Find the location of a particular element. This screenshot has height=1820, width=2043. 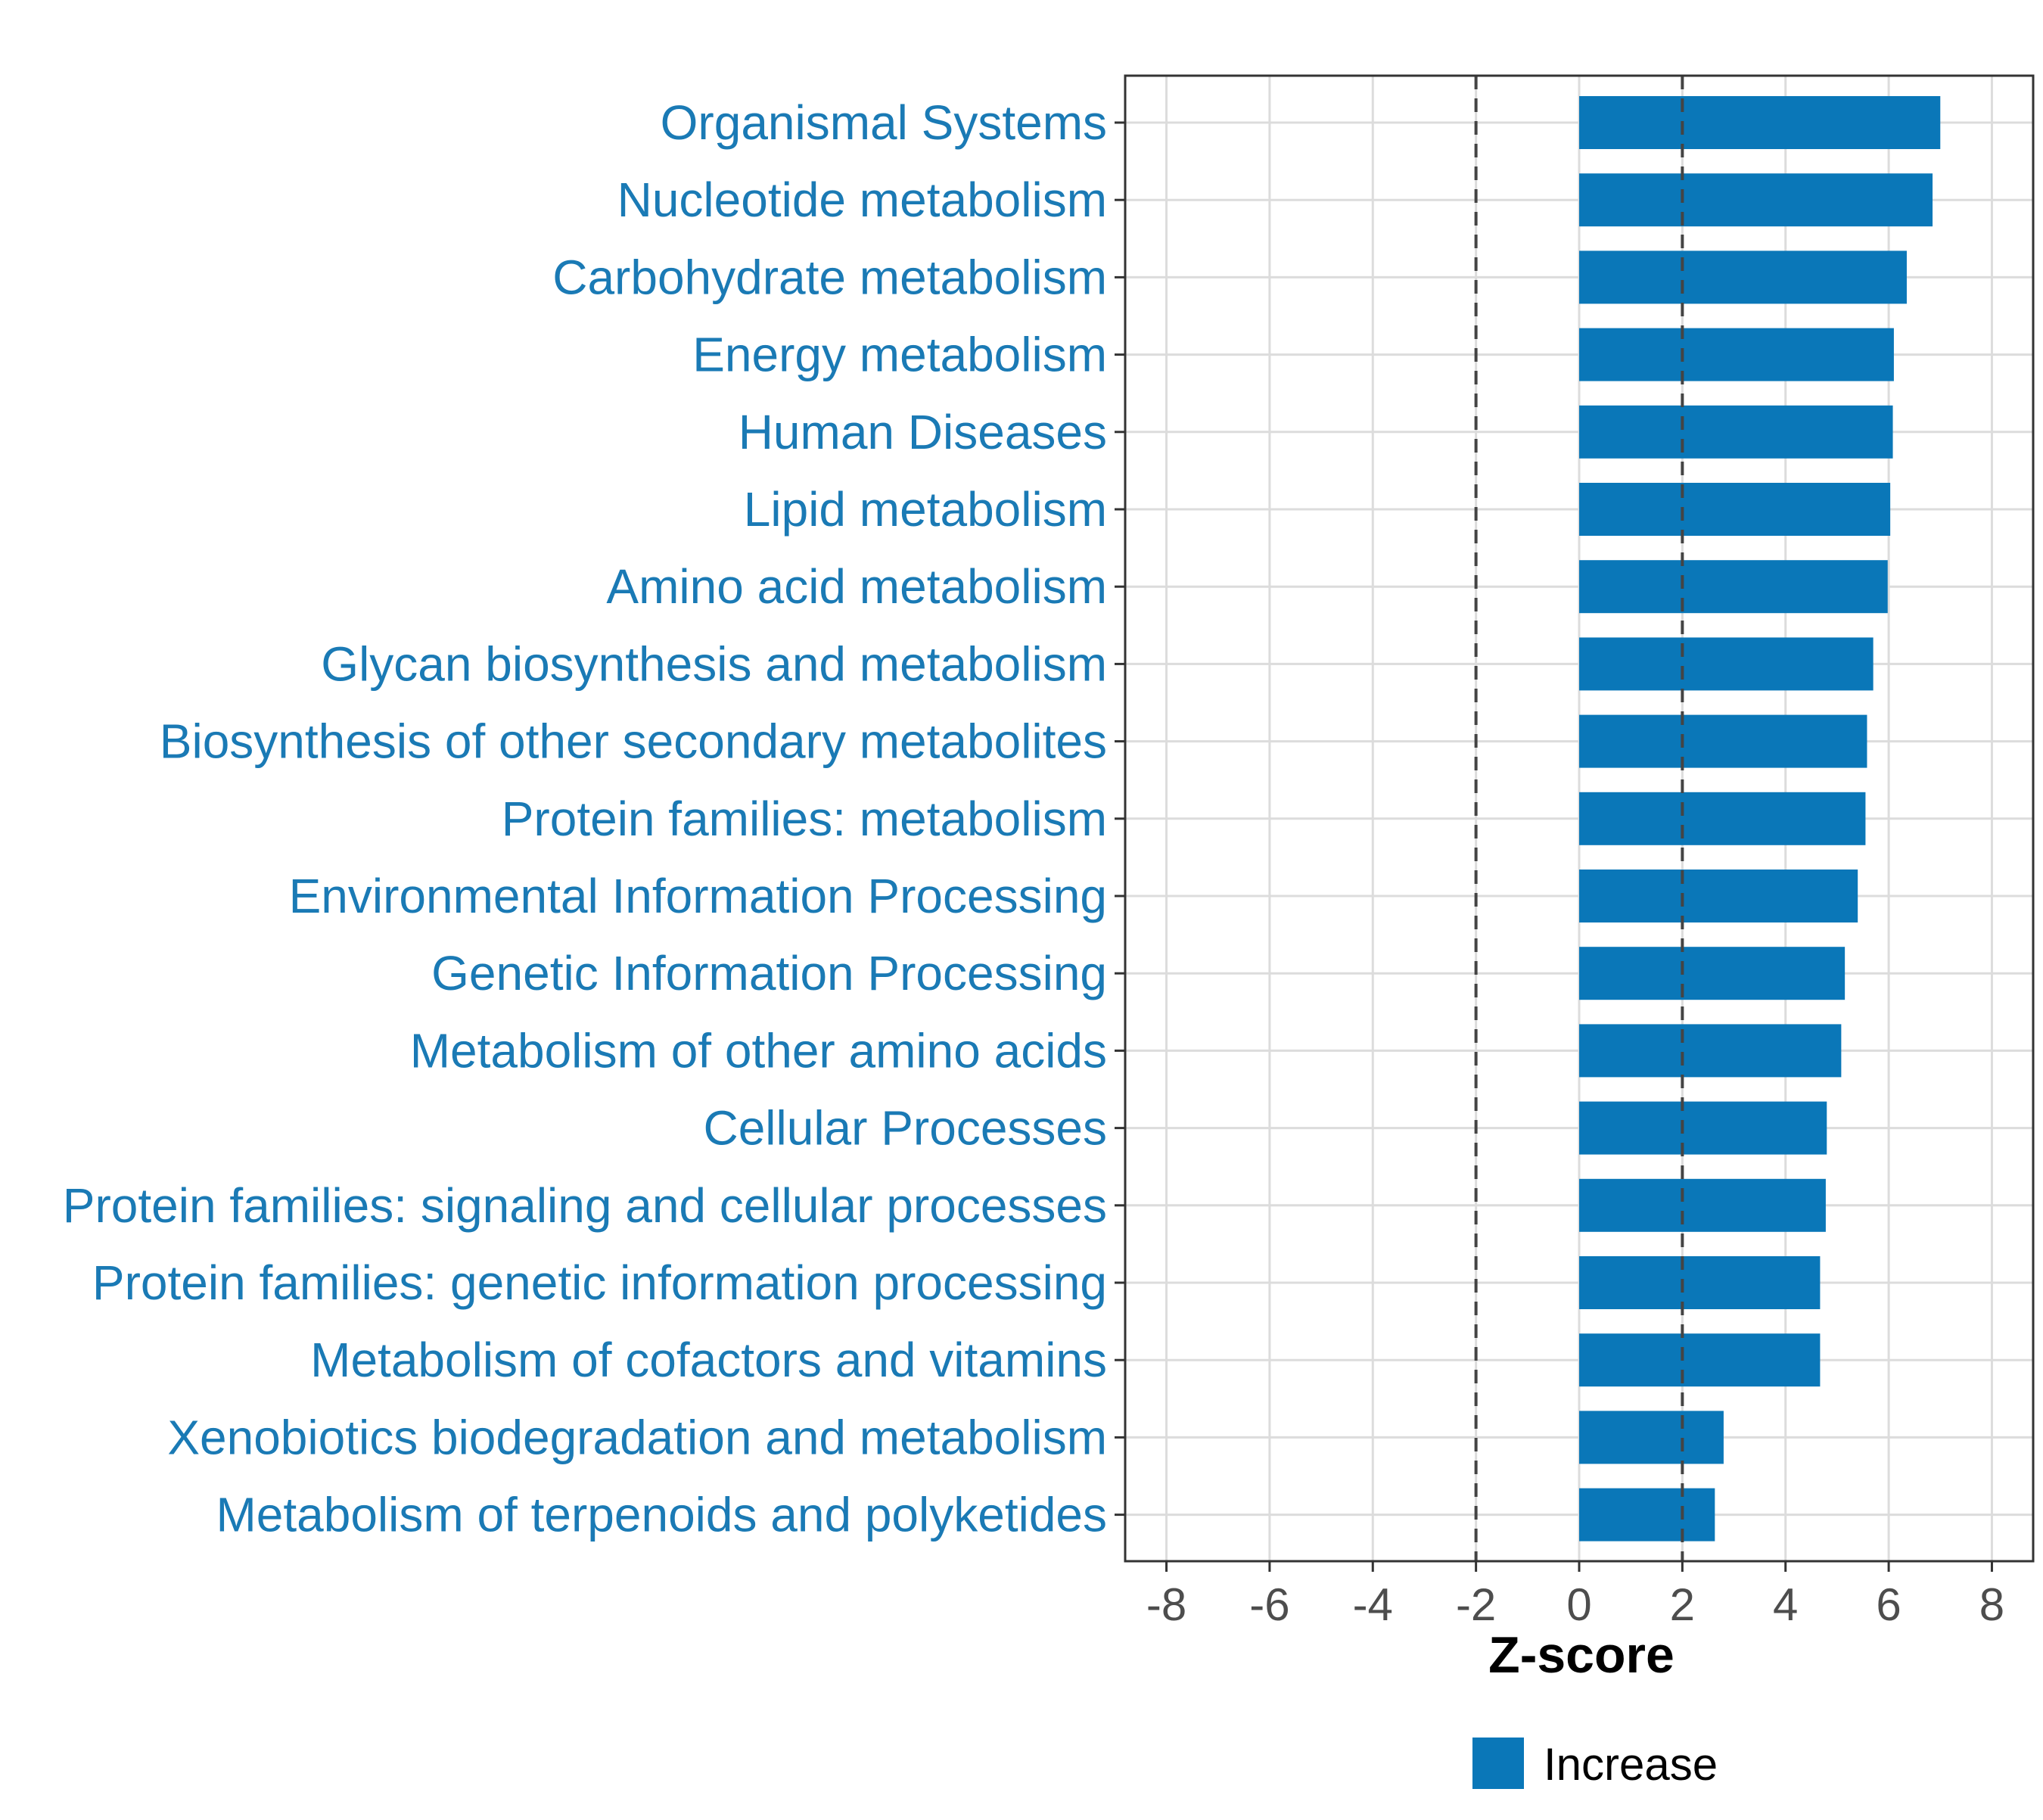

legend-swatch-increase is located at coordinates (1498, 1764).